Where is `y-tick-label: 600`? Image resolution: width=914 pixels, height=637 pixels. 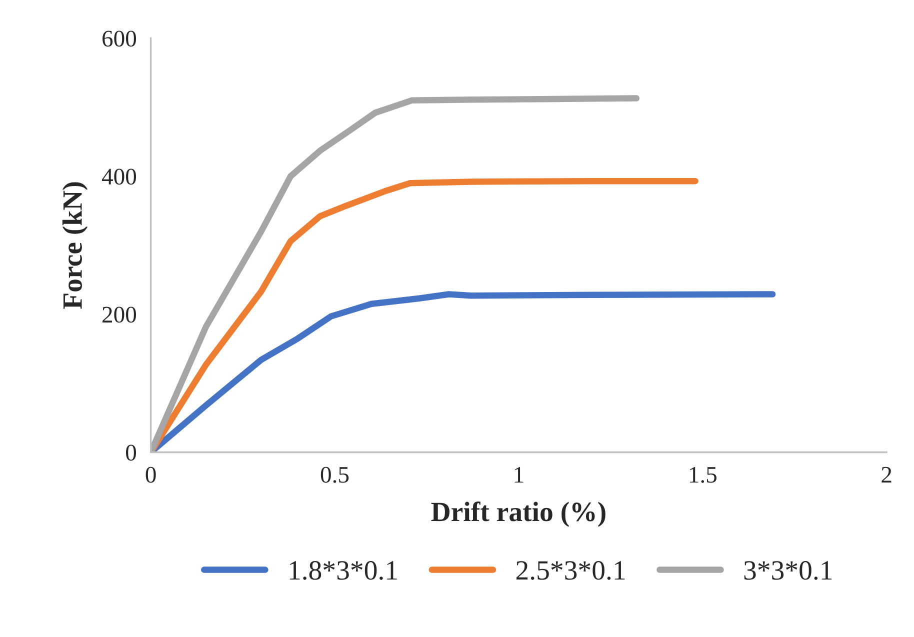 y-tick-label: 600 is located at coordinates (119, 38).